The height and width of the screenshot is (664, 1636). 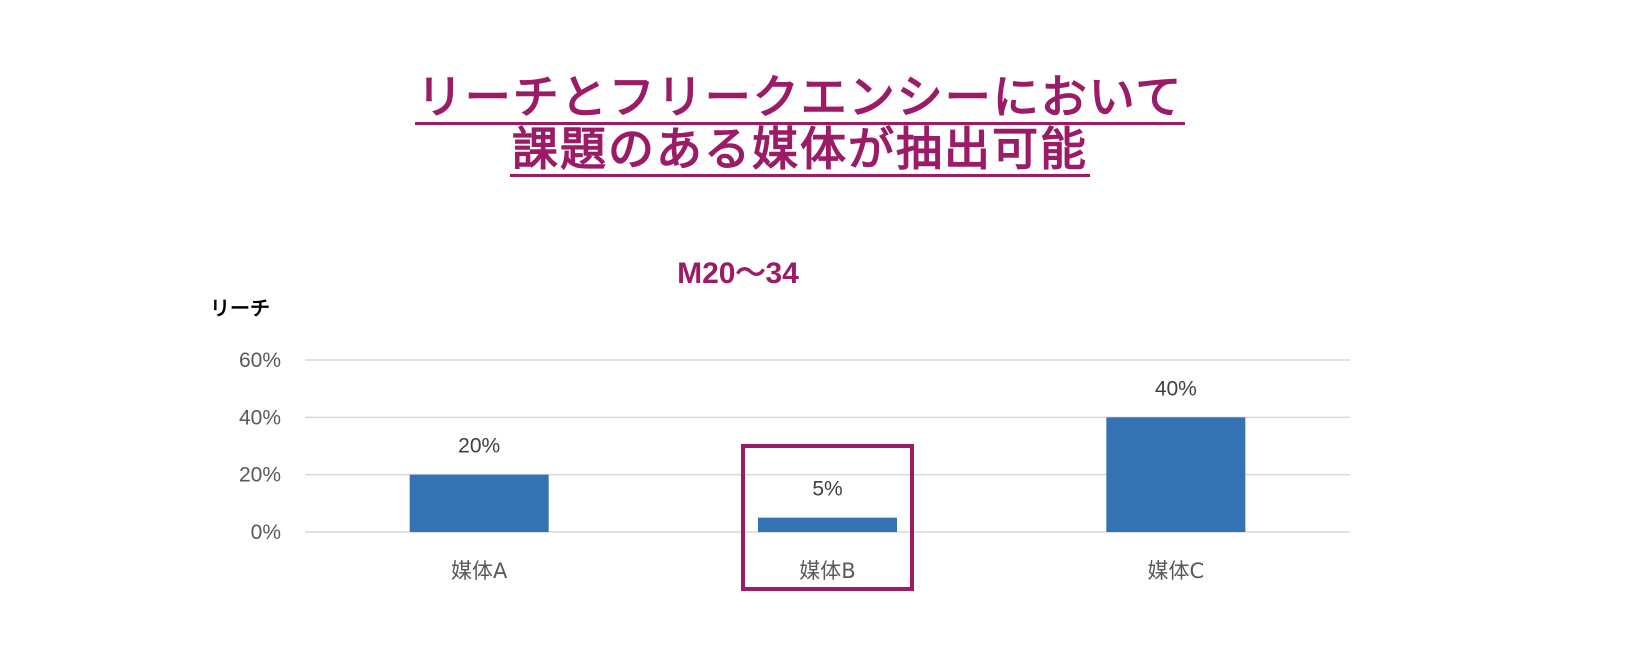 I want to click on headline-line-2: 課題のある媒体が抽出可能, so click(x=800, y=150).